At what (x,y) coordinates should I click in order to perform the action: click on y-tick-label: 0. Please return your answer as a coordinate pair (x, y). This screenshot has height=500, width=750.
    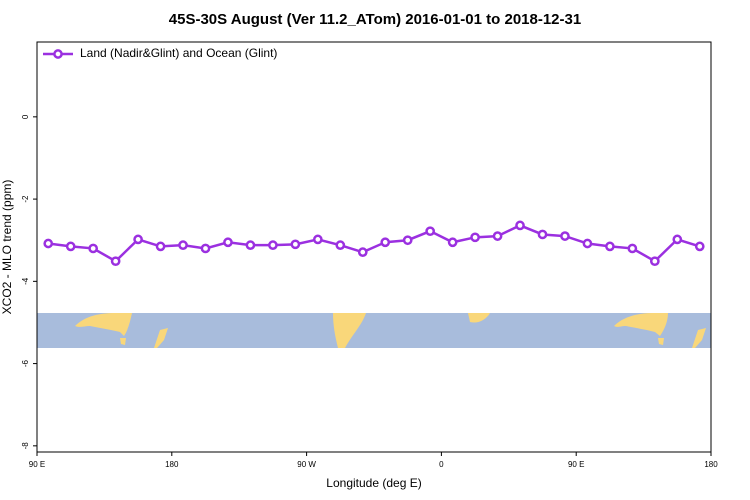
    Looking at the image, I should click on (25, 116).